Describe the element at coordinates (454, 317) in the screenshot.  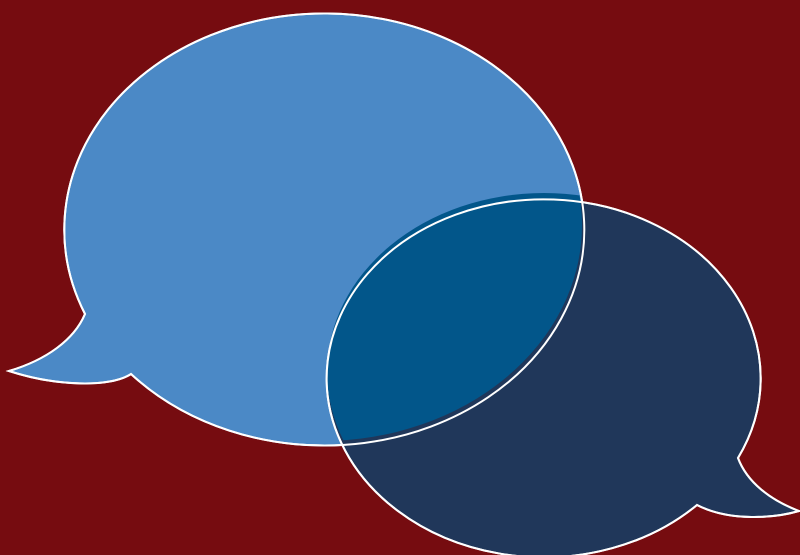
I see `bubble-overlap` at that location.